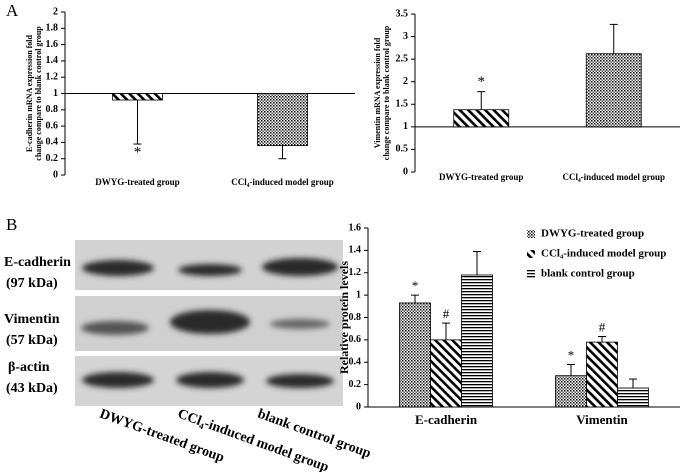  I want to click on y-tick-label: 1.8, so click(52, 28).